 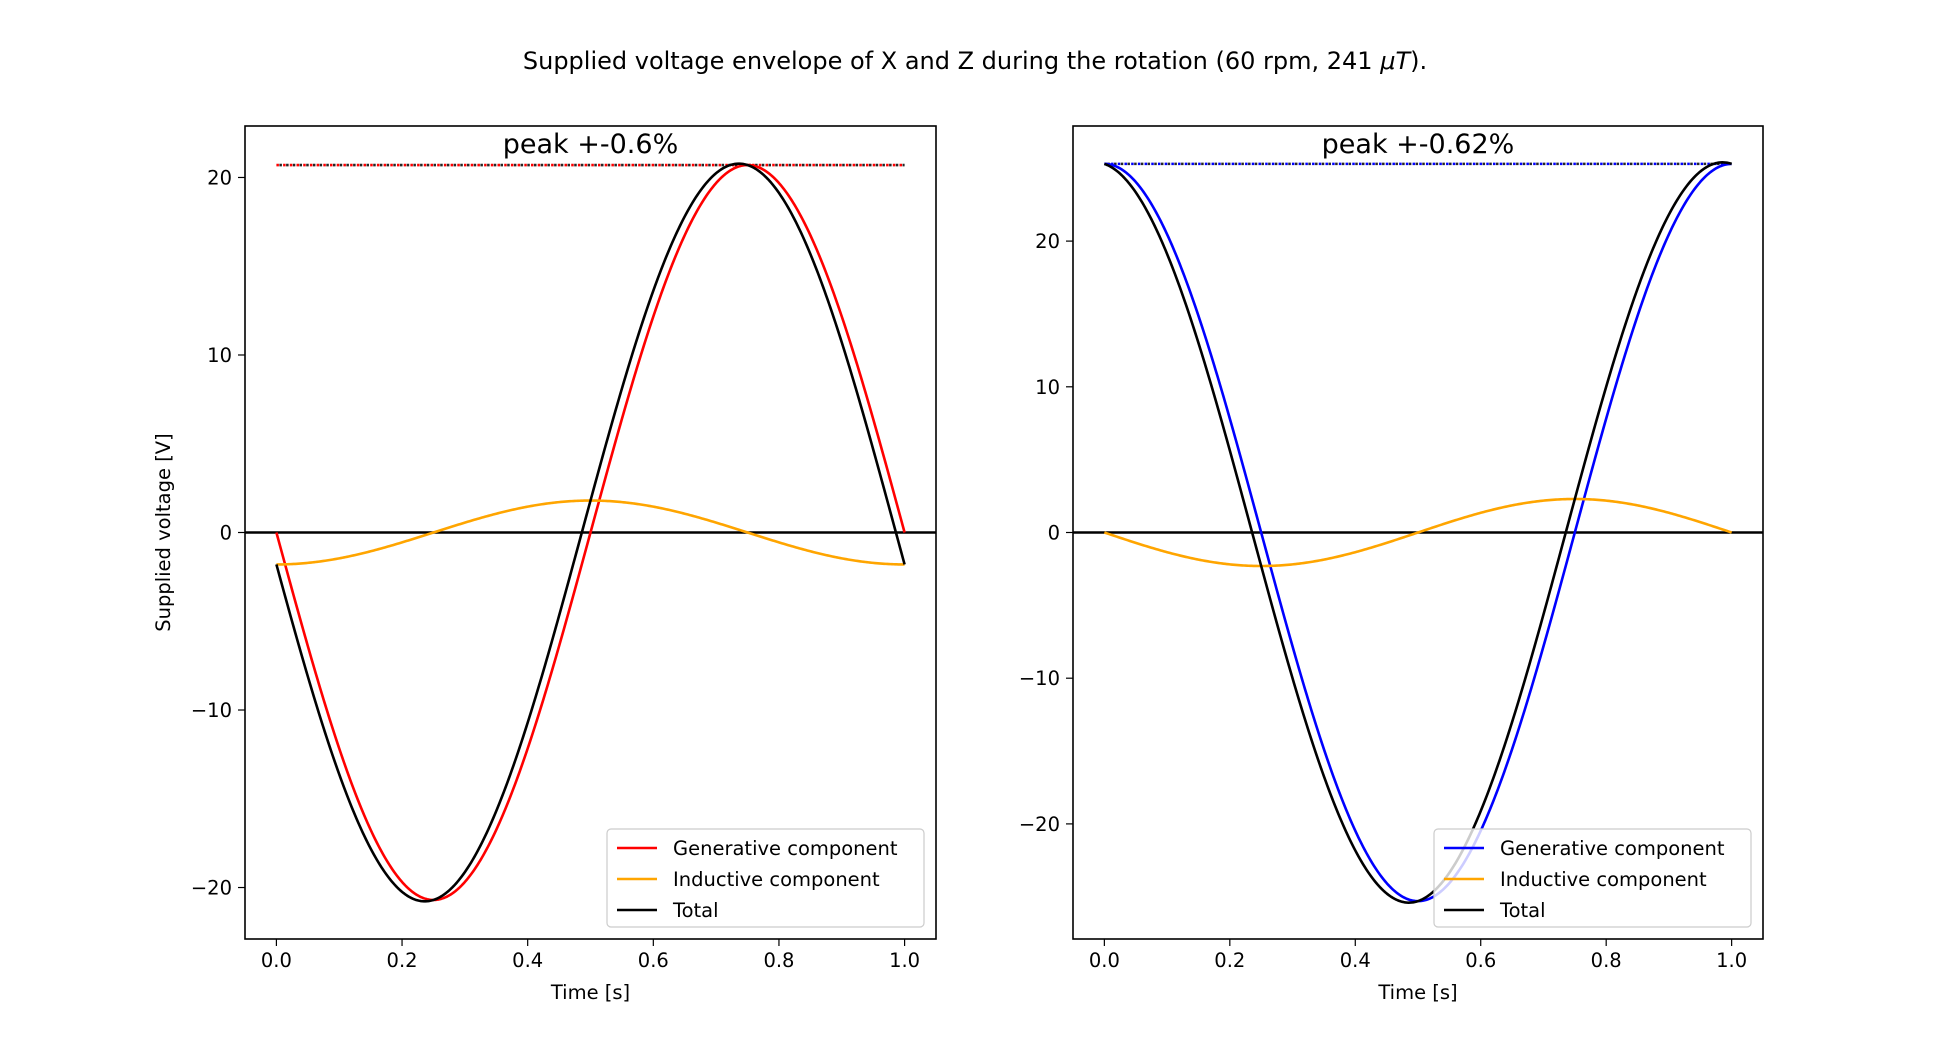 What do you see at coordinates (1418, 144) in the screenshot?
I see `peak-annotation: peak +-0.62%` at bounding box center [1418, 144].